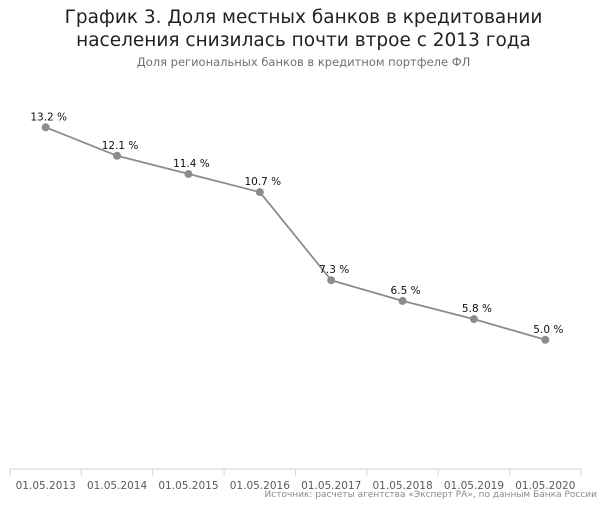 The height and width of the screenshot is (506, 607). I want to click on x-tick-label: 01.05.2013, so click(46, 486).